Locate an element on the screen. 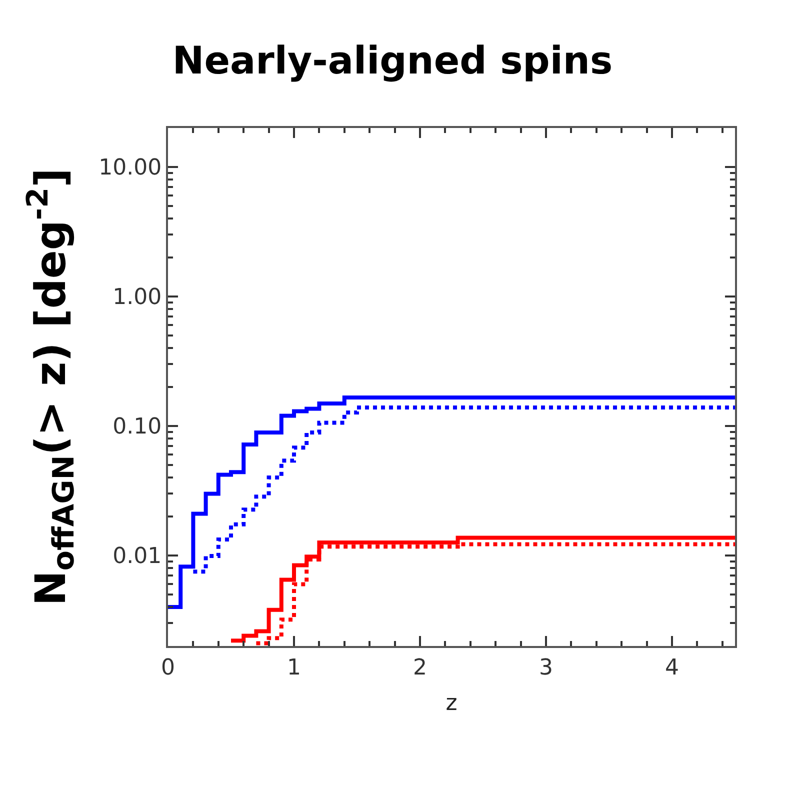 This screenshot has height=785, width=785. x-axis-title: z is located at coordinates (452, 703).